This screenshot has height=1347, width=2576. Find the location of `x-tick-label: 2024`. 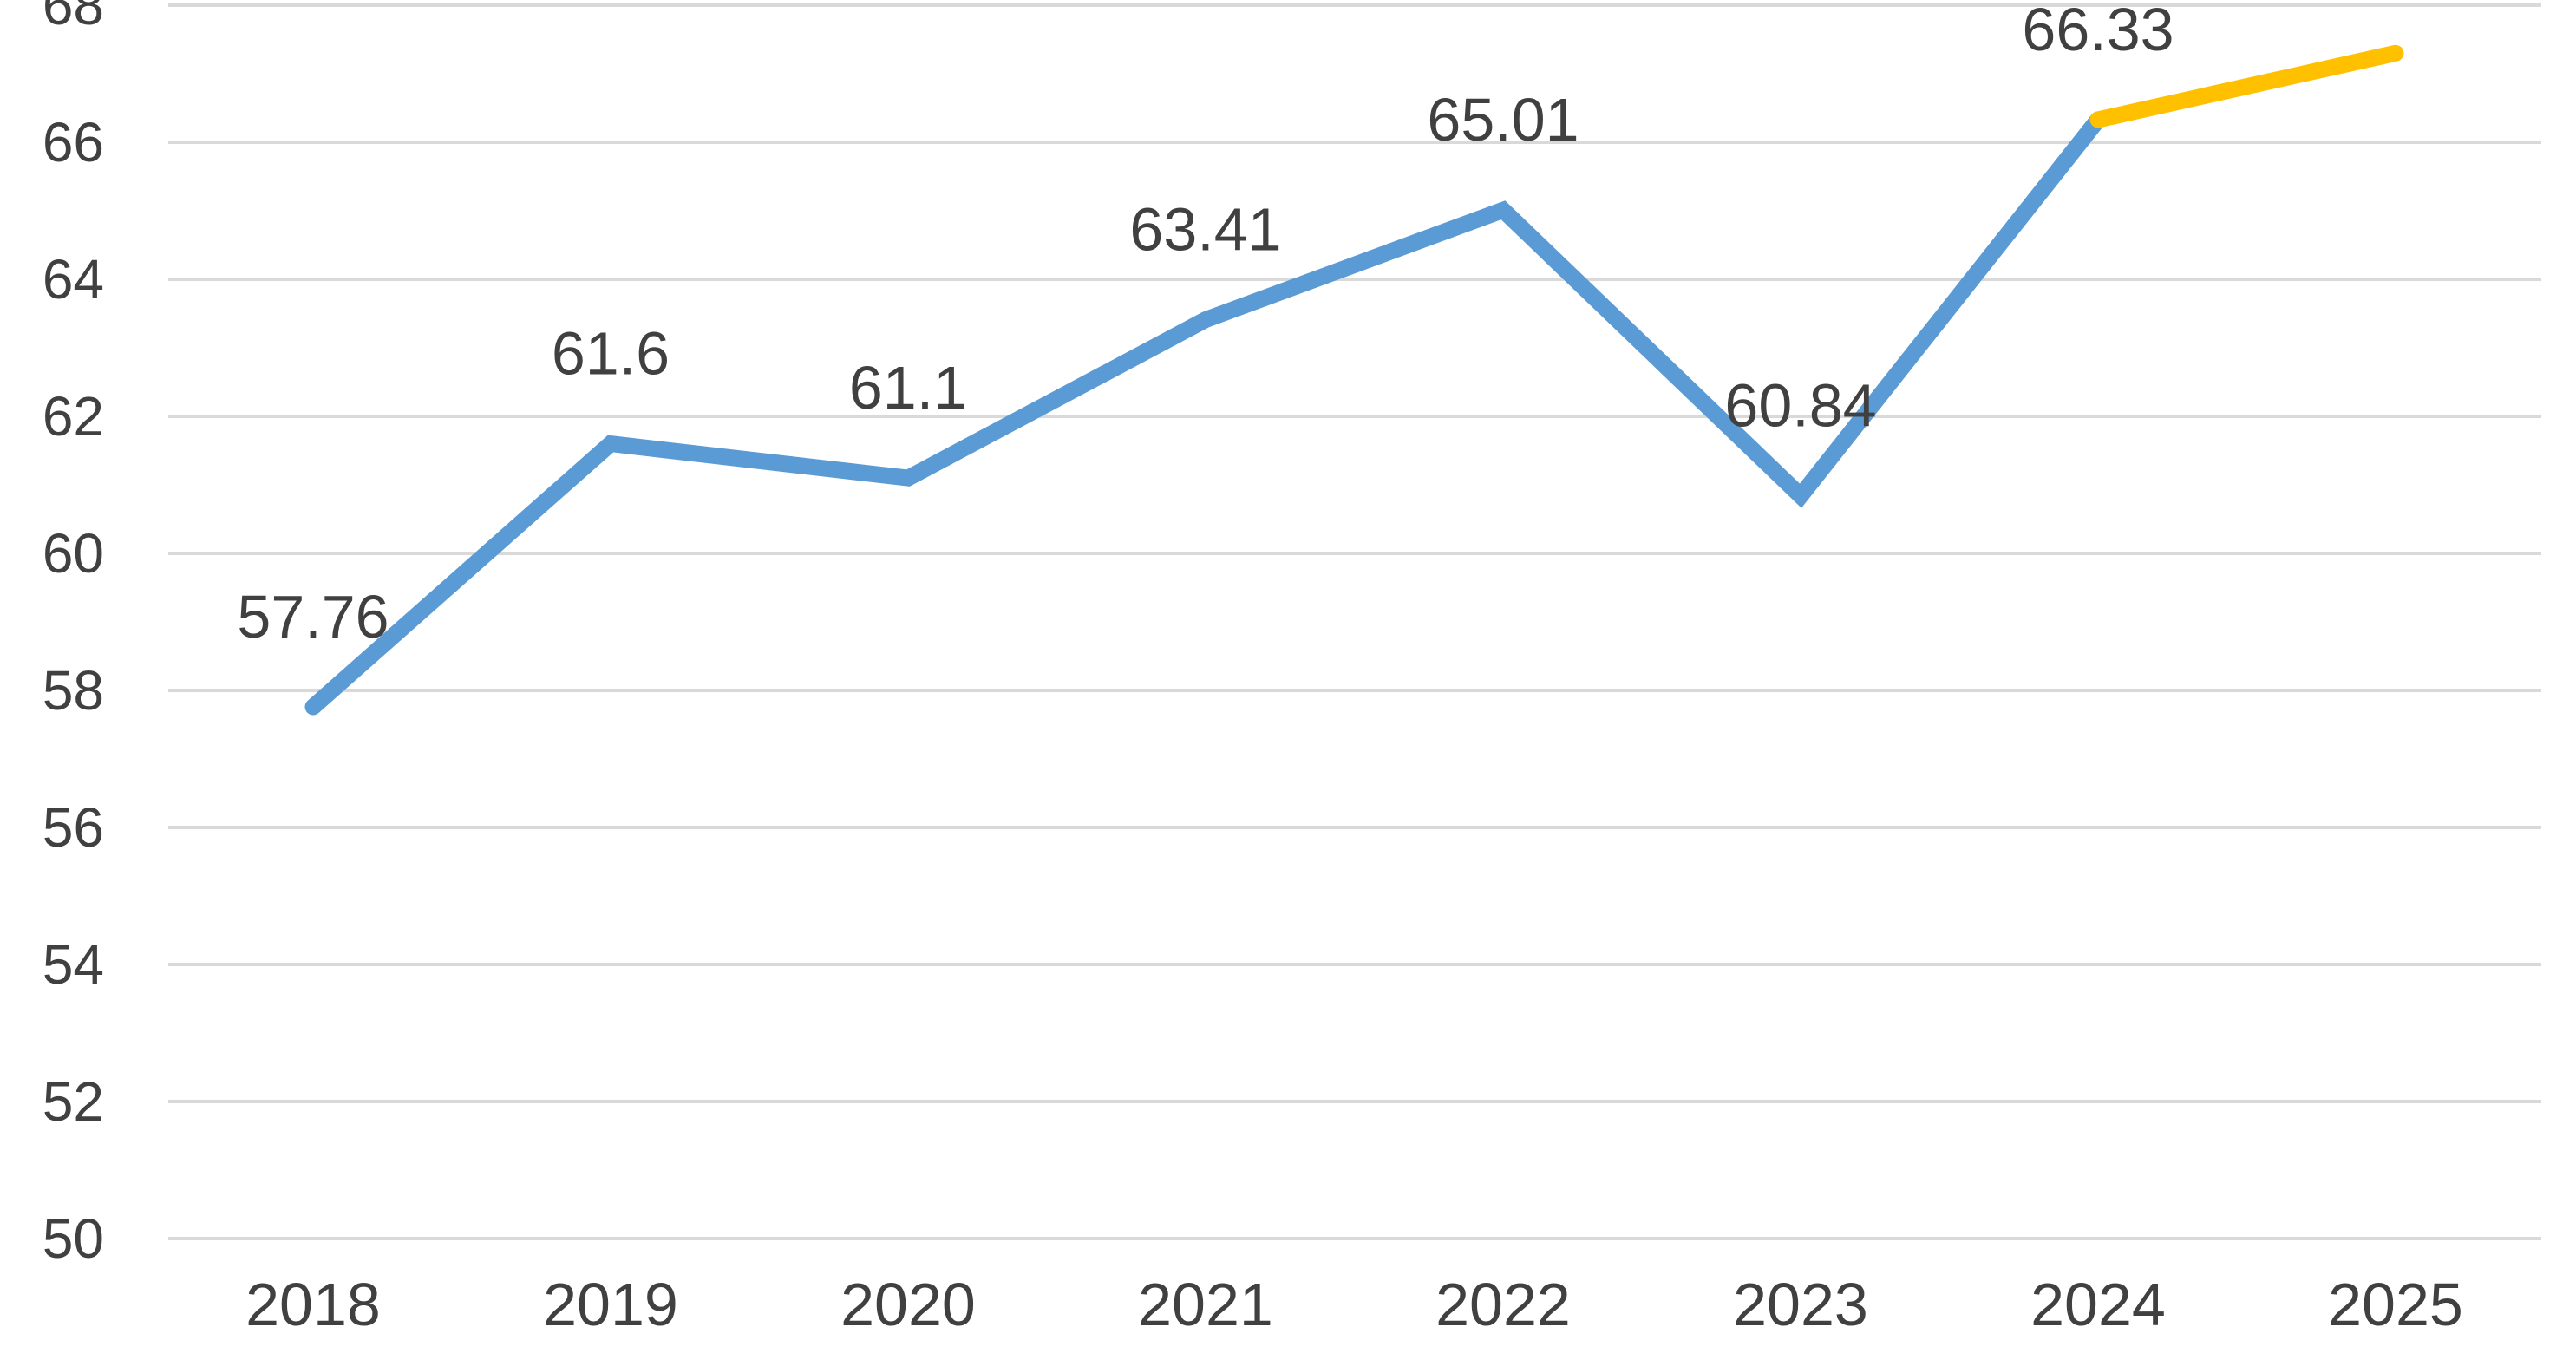

x-tick-label: 2024 is located at coordinates (2098, 1305).